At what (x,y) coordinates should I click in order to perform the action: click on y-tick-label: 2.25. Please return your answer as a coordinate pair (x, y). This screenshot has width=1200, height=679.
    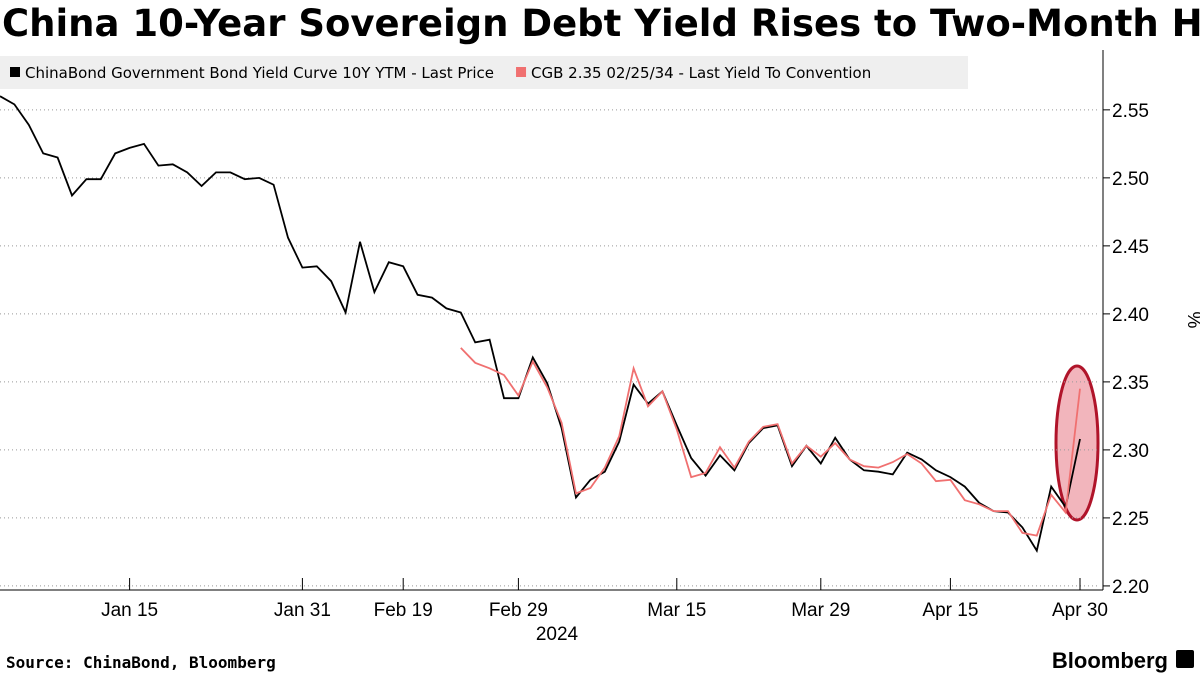
    Looking at the image, I should click on (1130, 519).